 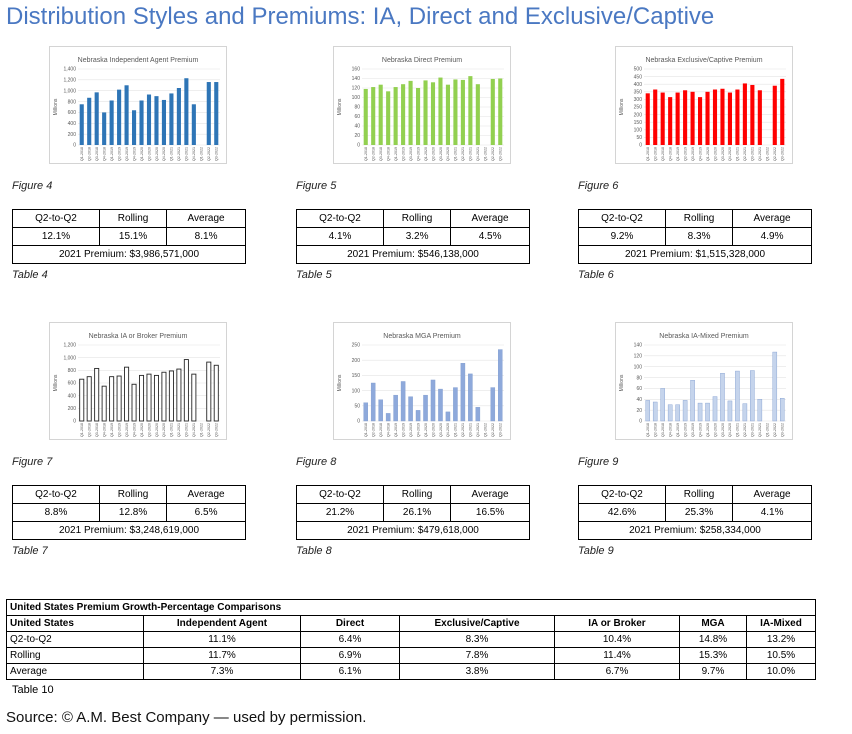 I want to click on y-tick-label: 150, so click(x=638, y=123).